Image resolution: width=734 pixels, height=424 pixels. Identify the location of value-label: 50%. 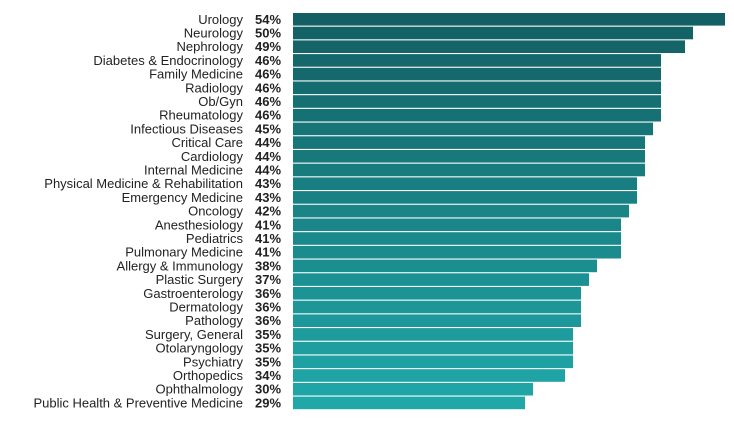
(268, 33).